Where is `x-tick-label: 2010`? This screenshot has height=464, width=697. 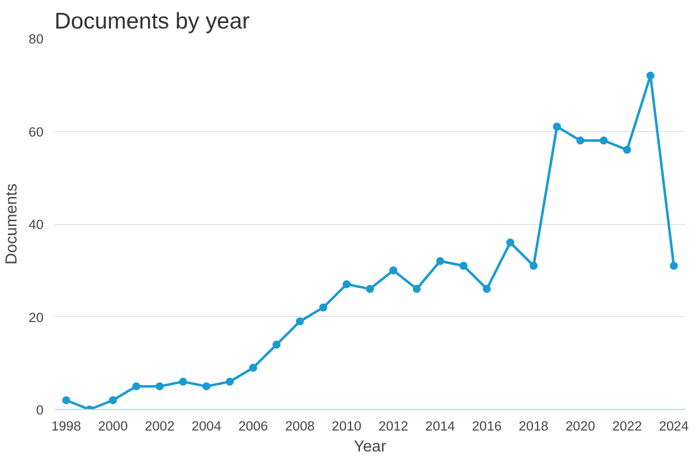
x-tick-label: 2010 is located at coordinates (347, 426).